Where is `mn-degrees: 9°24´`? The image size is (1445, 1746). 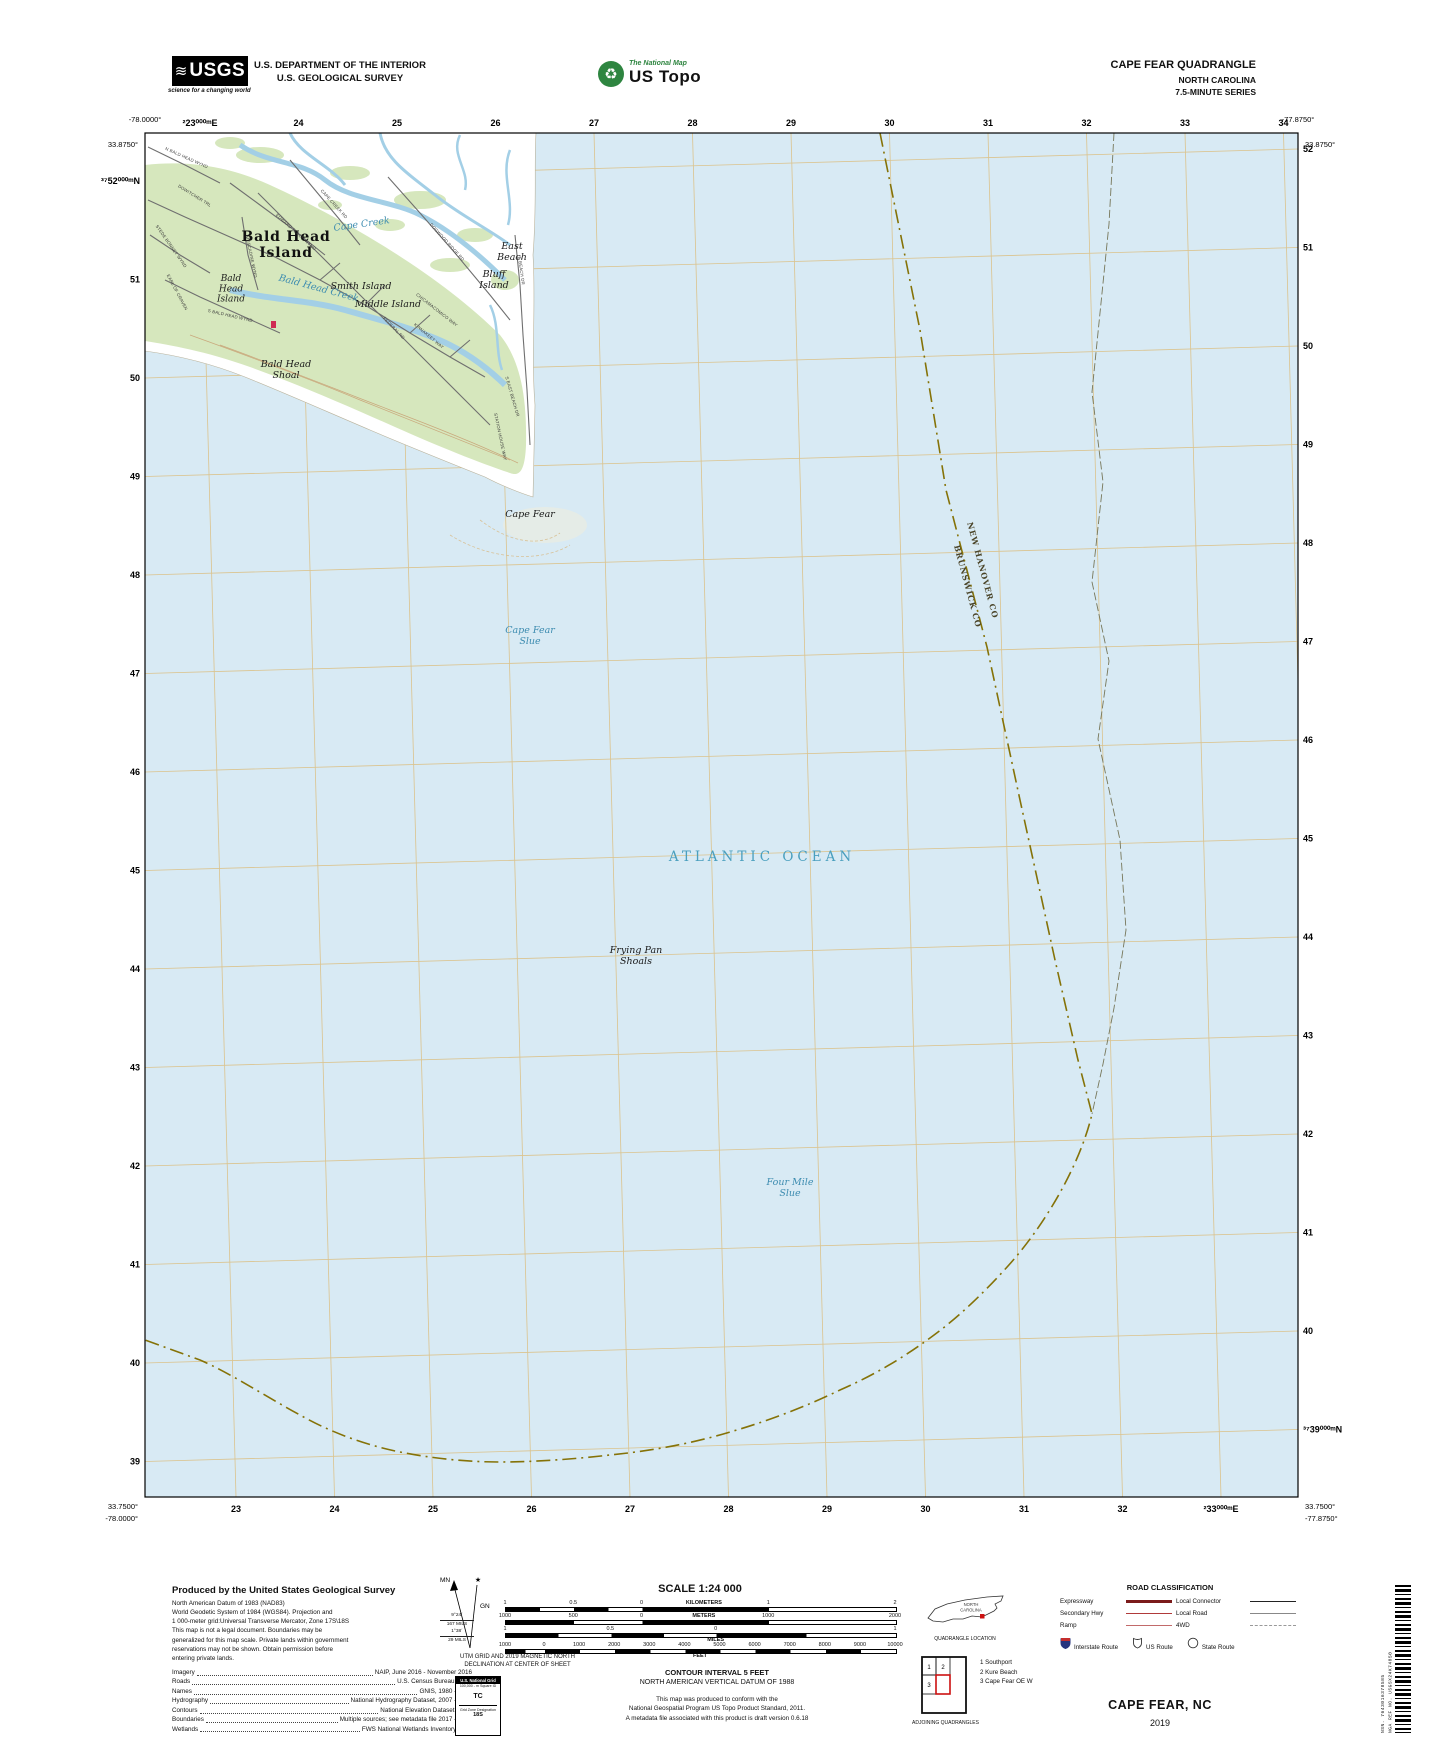
mn-degrees: 9°24´ is located at coordinates (457, 1615).